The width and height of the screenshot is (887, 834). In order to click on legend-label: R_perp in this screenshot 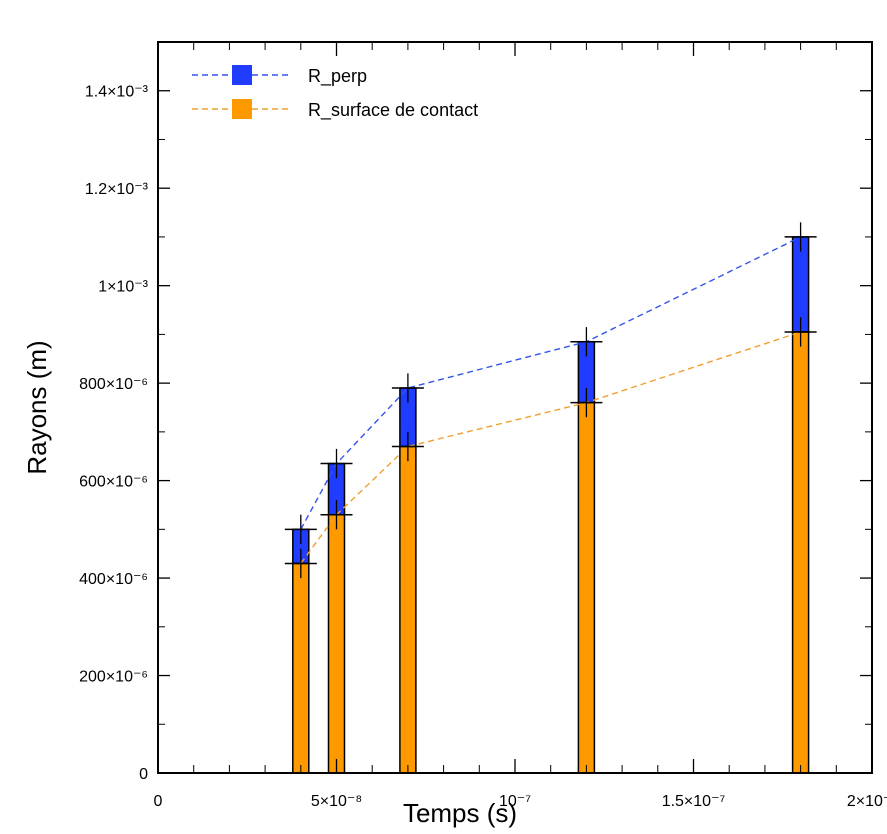, I will do `click(337, 76)`.